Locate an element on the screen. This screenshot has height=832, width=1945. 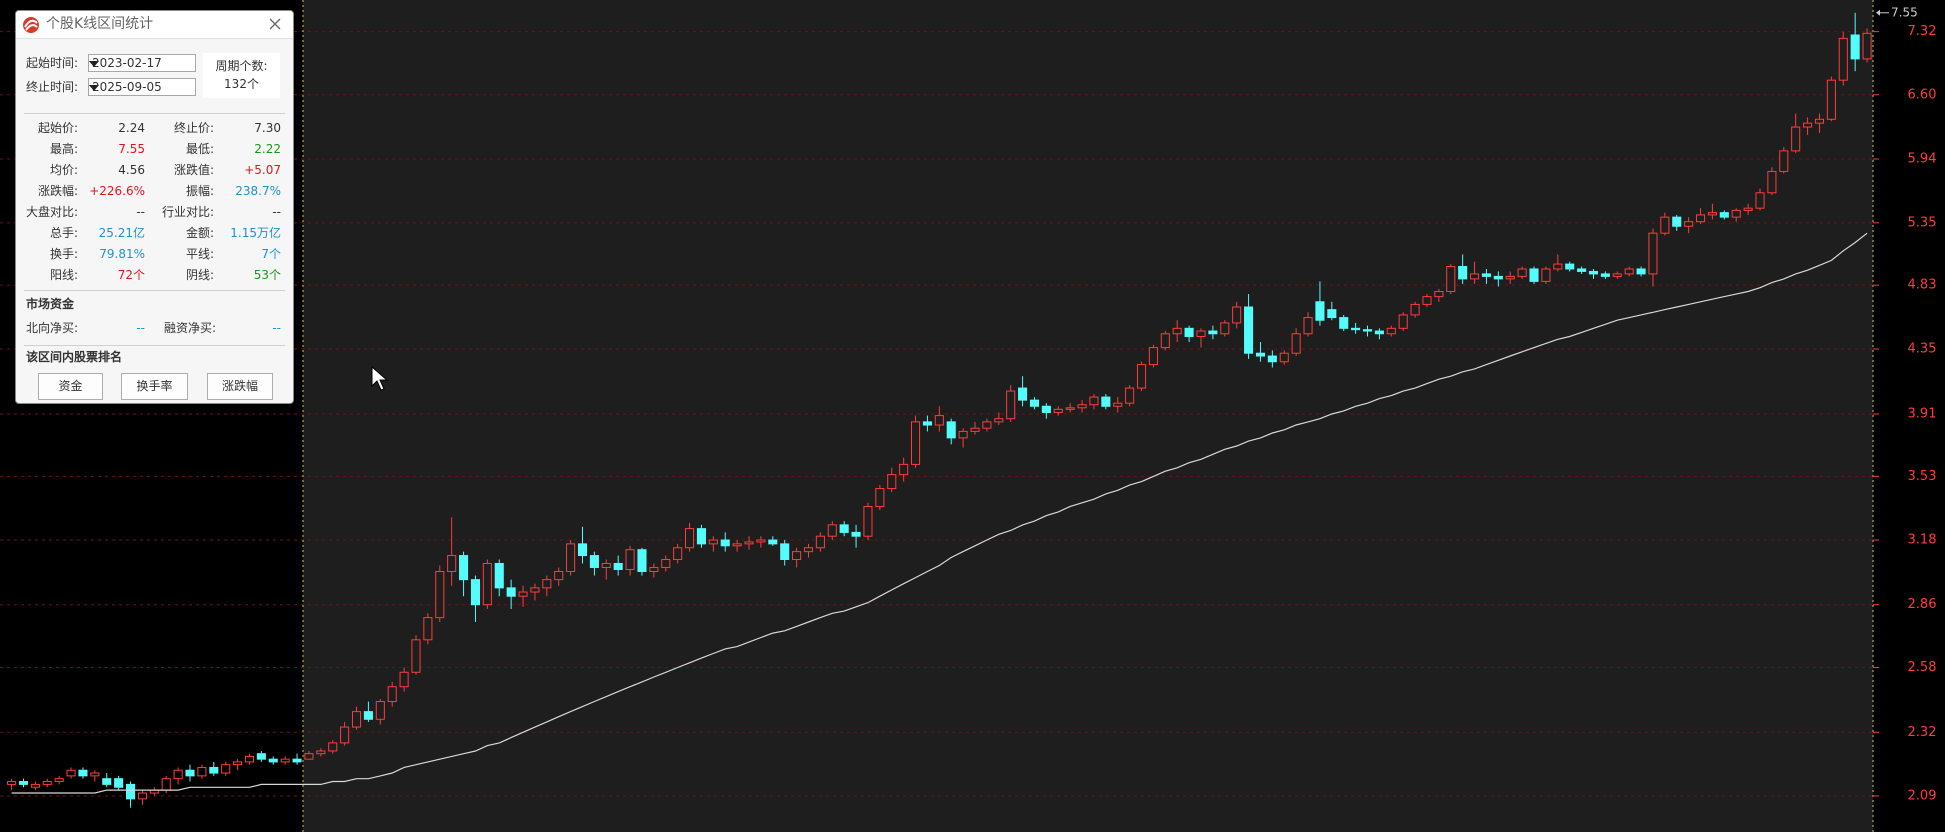
start-date-select: 2023-02-17 is located at coordinates (142, 63).